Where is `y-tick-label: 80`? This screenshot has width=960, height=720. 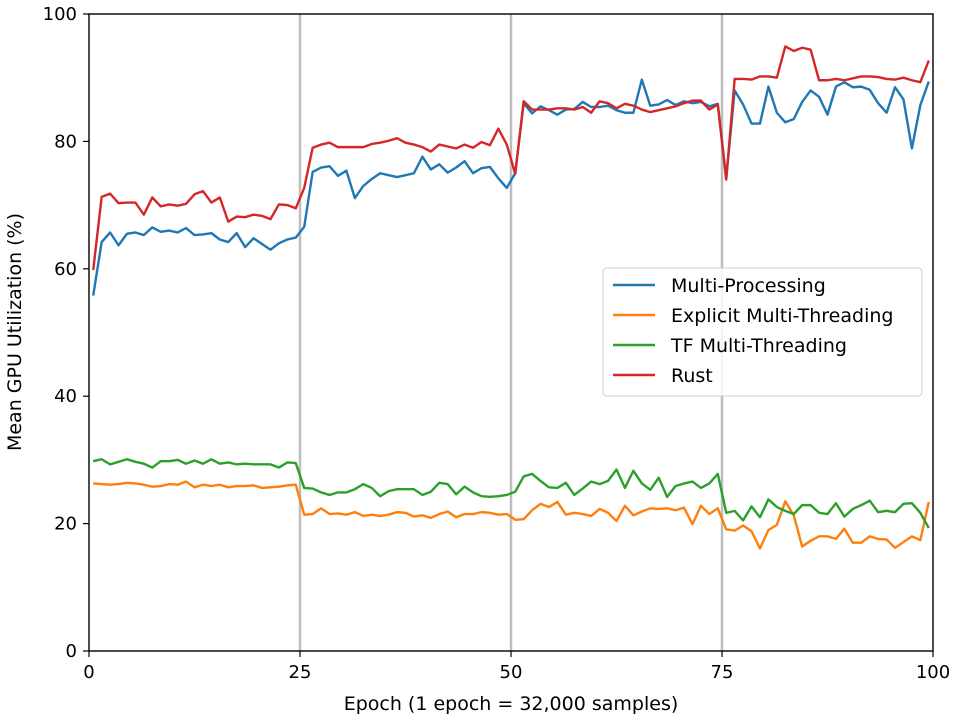
y-tick-label: 80 is located at coordinates (65, 141).